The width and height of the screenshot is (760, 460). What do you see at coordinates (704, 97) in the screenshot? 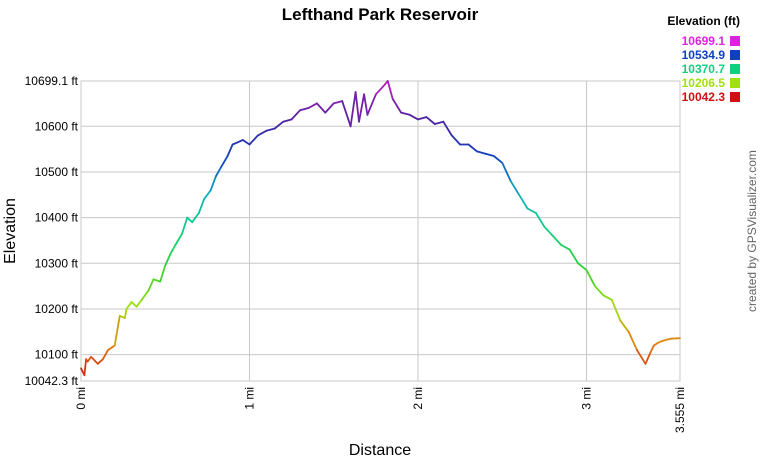
I see `legend-value: 10042.3` at bounding box center [704, 97].